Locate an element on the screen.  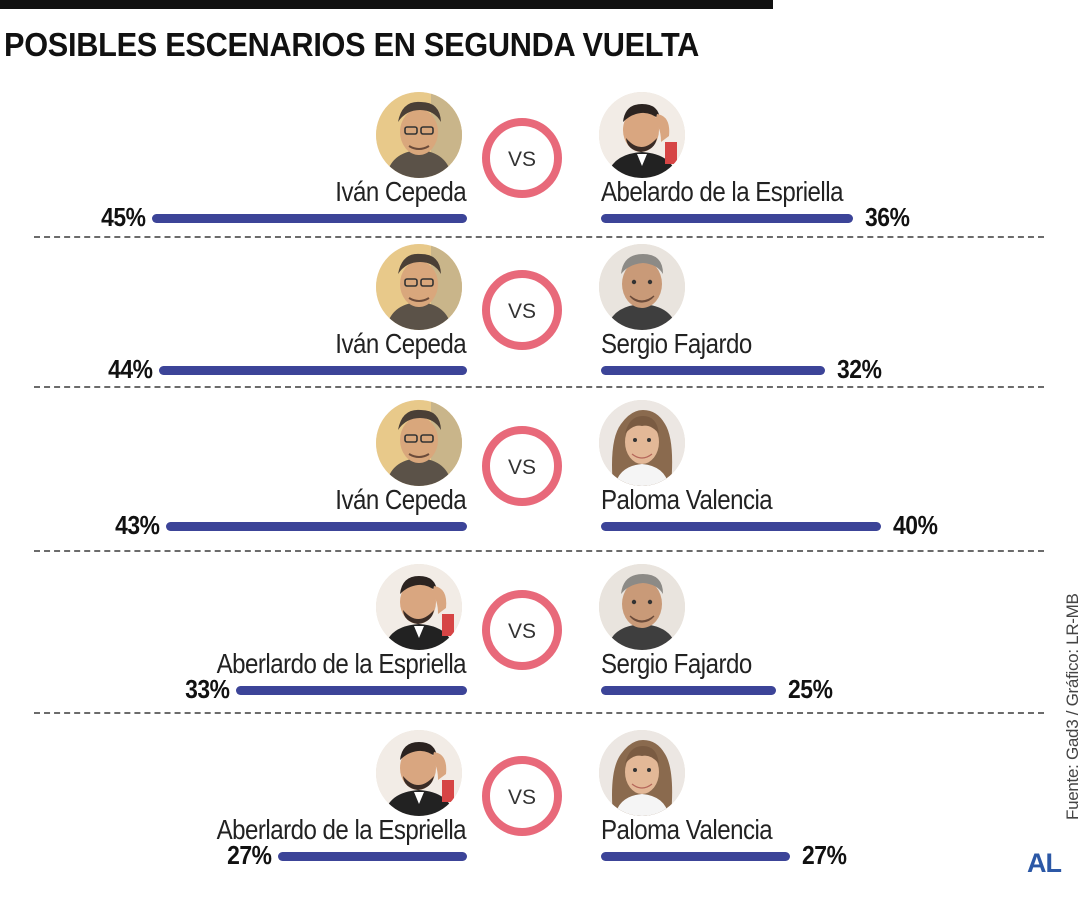
value-label-left: 43% is located at coordinates (138, 525).